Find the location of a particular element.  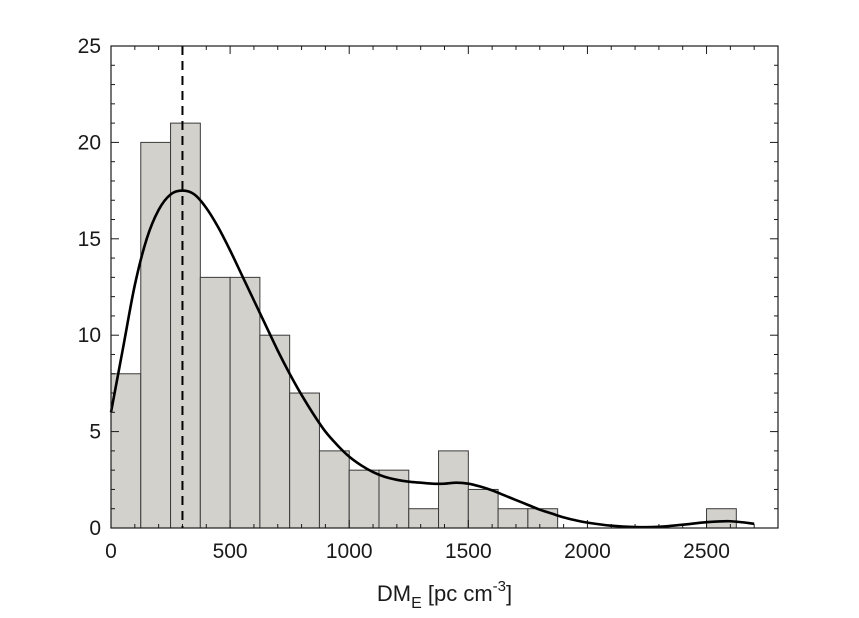

y-tick-label: 0 is located at coordinates (95, 528).